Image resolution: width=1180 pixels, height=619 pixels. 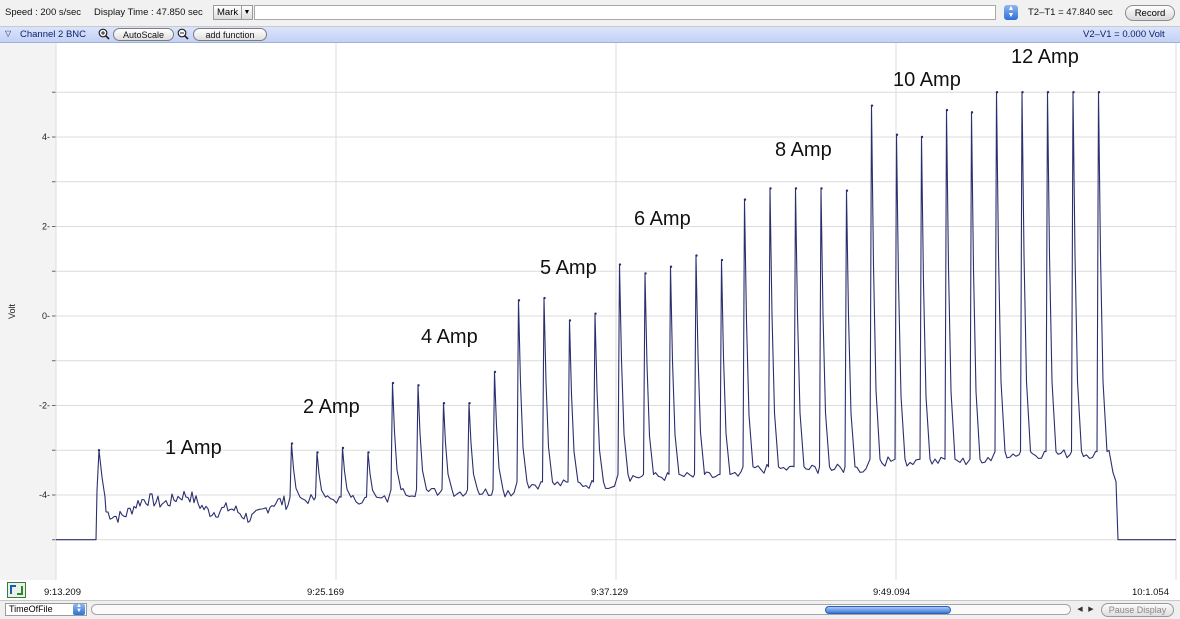 What do you see at coordinates (331, 407) in the screenshot?
I see `amp-annotation: 2 Amp` at bounding box center [331, 407].